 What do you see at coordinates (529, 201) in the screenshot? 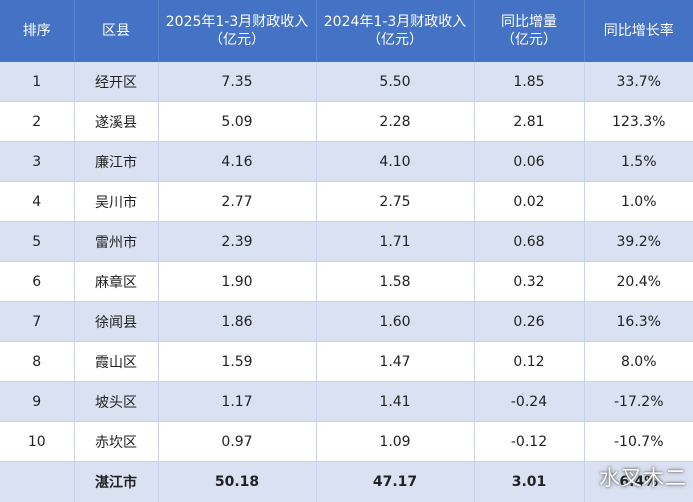
I see `cell-yoy-increase: 0.02` at bounding box center [529, 201].